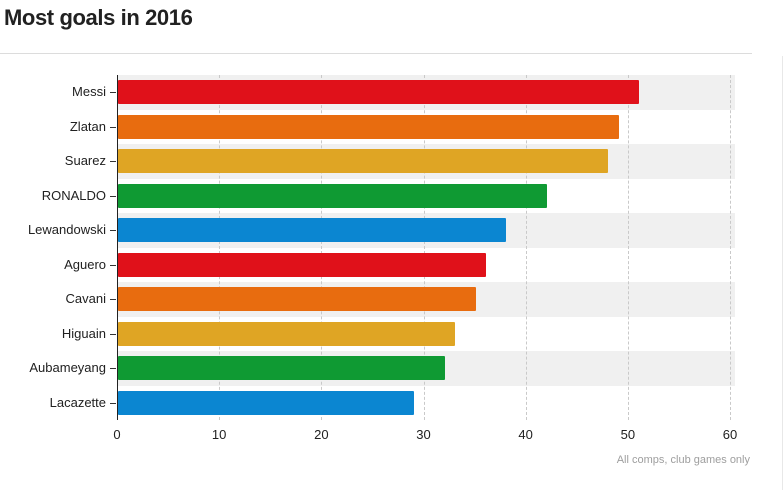 The height and width of the screenshot is (490, 784). I want to click on title-divider, so click(376, 53).